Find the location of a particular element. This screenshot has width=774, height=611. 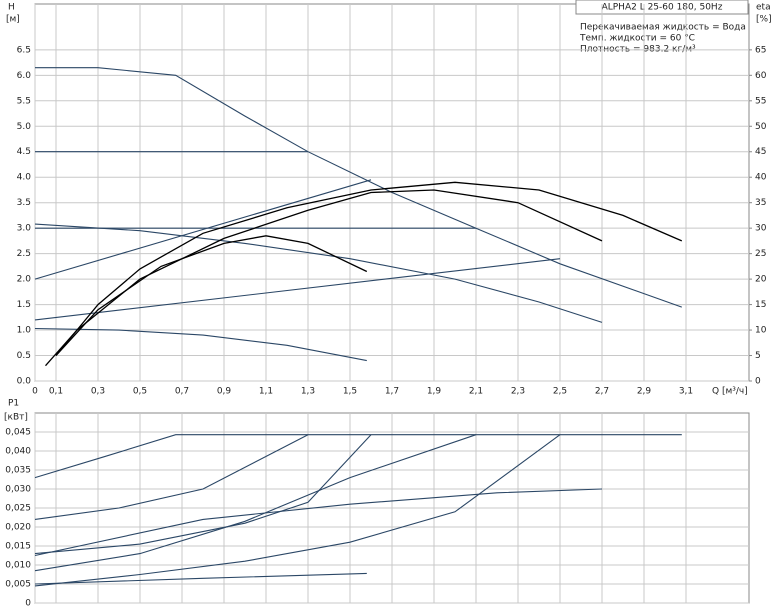

y2-tick-label: 35 is located at coordinates (760, 203).